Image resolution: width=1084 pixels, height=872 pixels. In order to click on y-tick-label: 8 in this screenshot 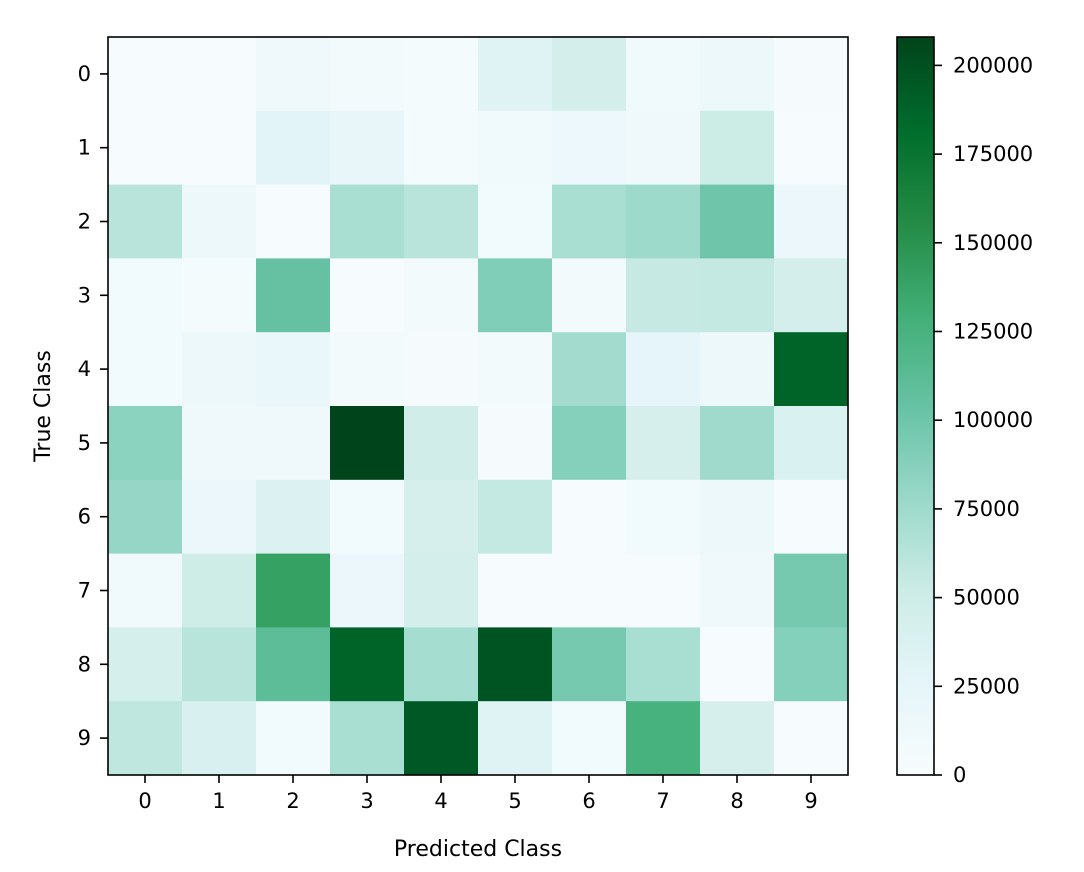, I will do `click(84, 664)`.